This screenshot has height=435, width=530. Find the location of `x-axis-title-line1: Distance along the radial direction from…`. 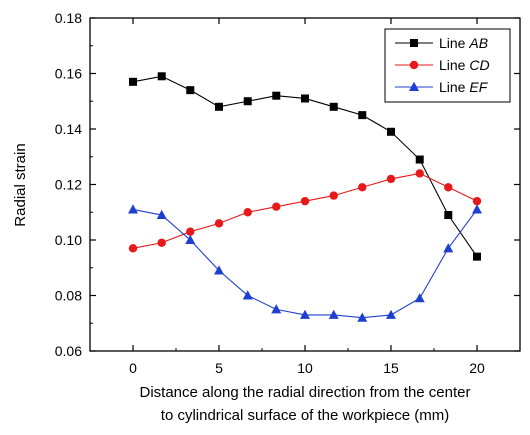

x-axis-title-line1: Distance along the radial direction from… is located at coordinates (304, 392).